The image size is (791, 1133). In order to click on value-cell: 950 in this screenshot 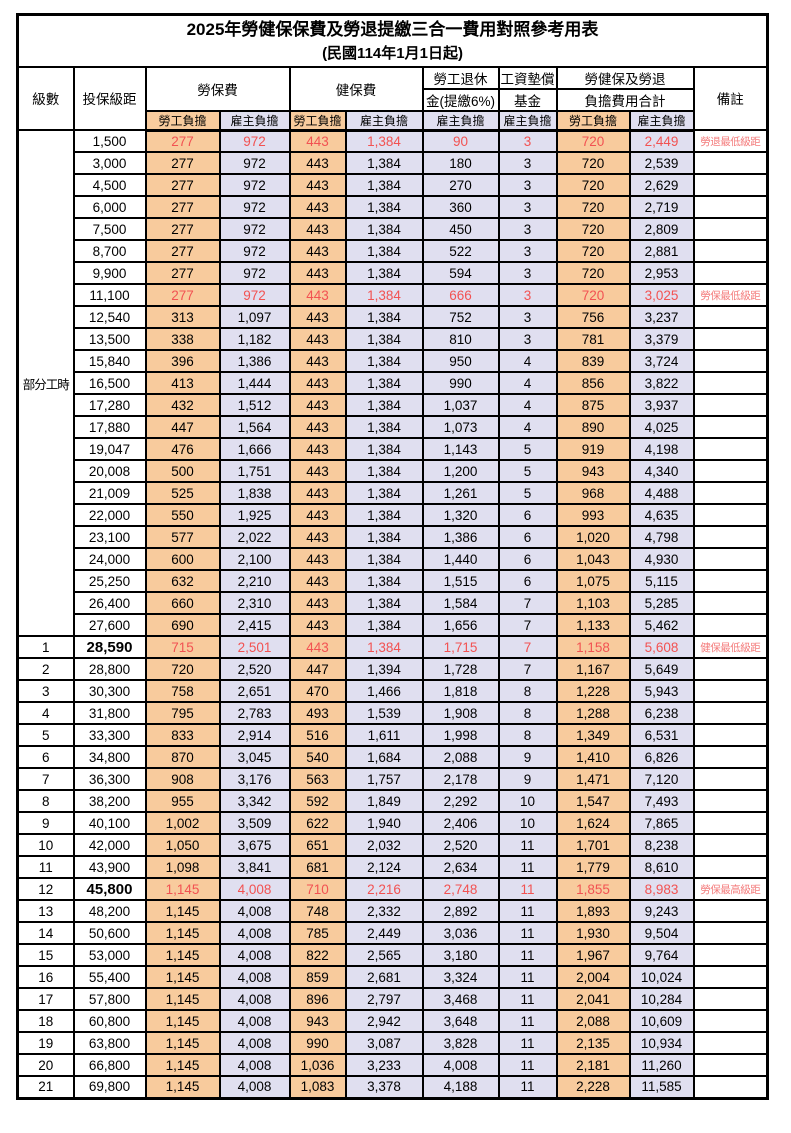, I will do `click(460, 361)`.